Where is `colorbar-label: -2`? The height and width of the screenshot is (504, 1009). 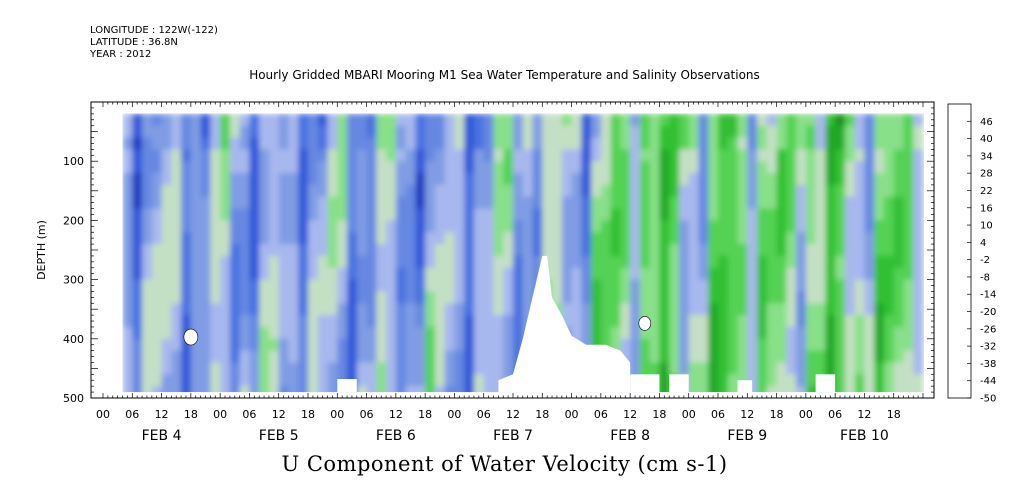 colorbar-label: -2 is located at coordinates (985, 260).